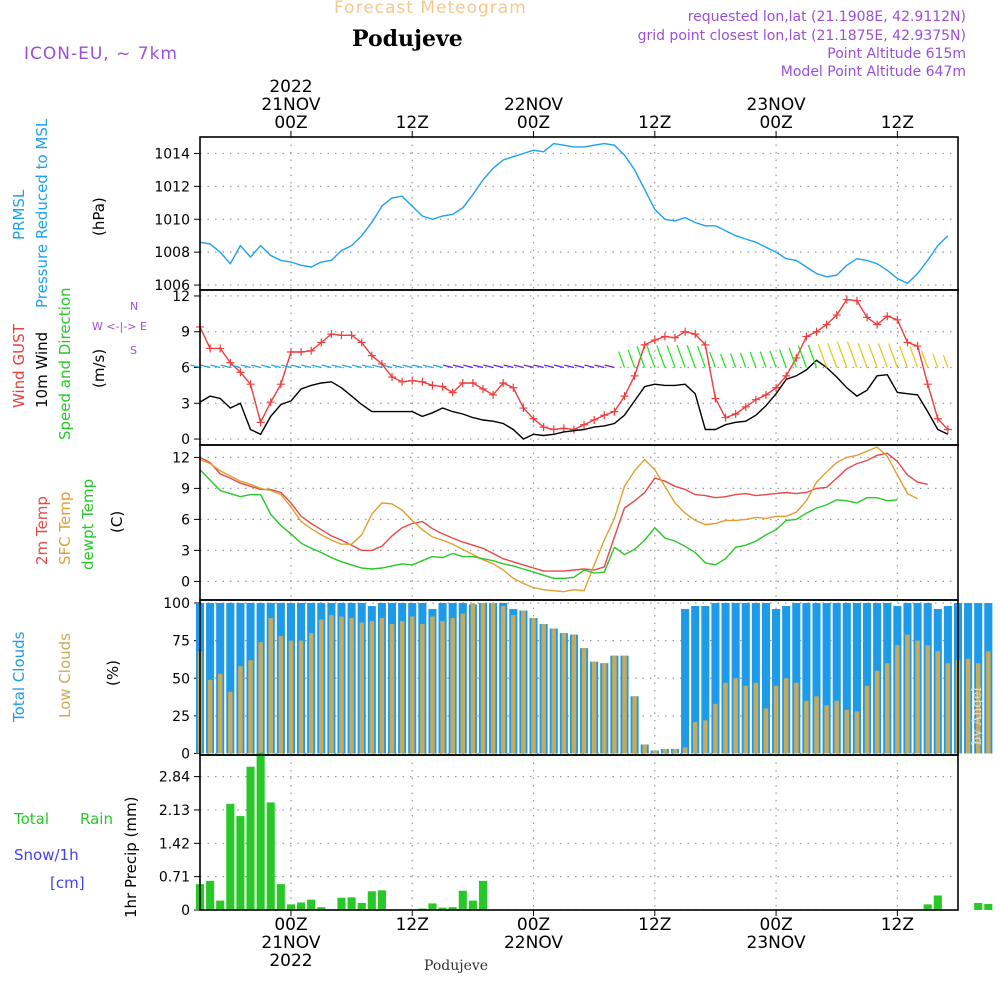  Describe the element at coordinates (185, 911) in the screenshot. I see `precip-tick-label: 0` at that location.